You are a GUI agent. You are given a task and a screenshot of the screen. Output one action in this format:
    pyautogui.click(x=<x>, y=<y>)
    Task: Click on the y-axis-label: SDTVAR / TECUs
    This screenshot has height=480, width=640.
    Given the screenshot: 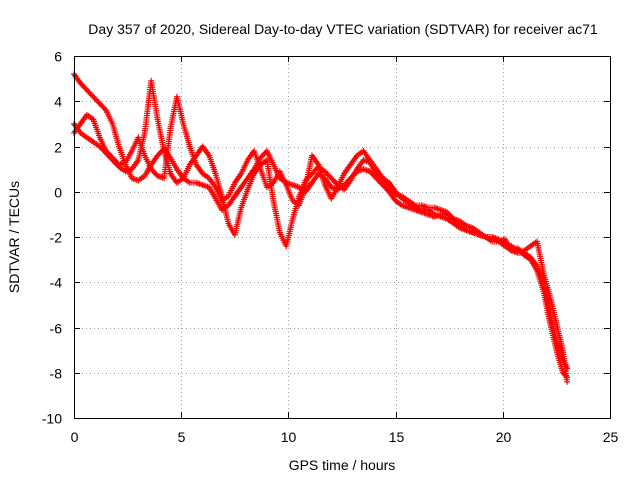 What is the action you would take?
    pyautogui.click(x=14, y=237)
    